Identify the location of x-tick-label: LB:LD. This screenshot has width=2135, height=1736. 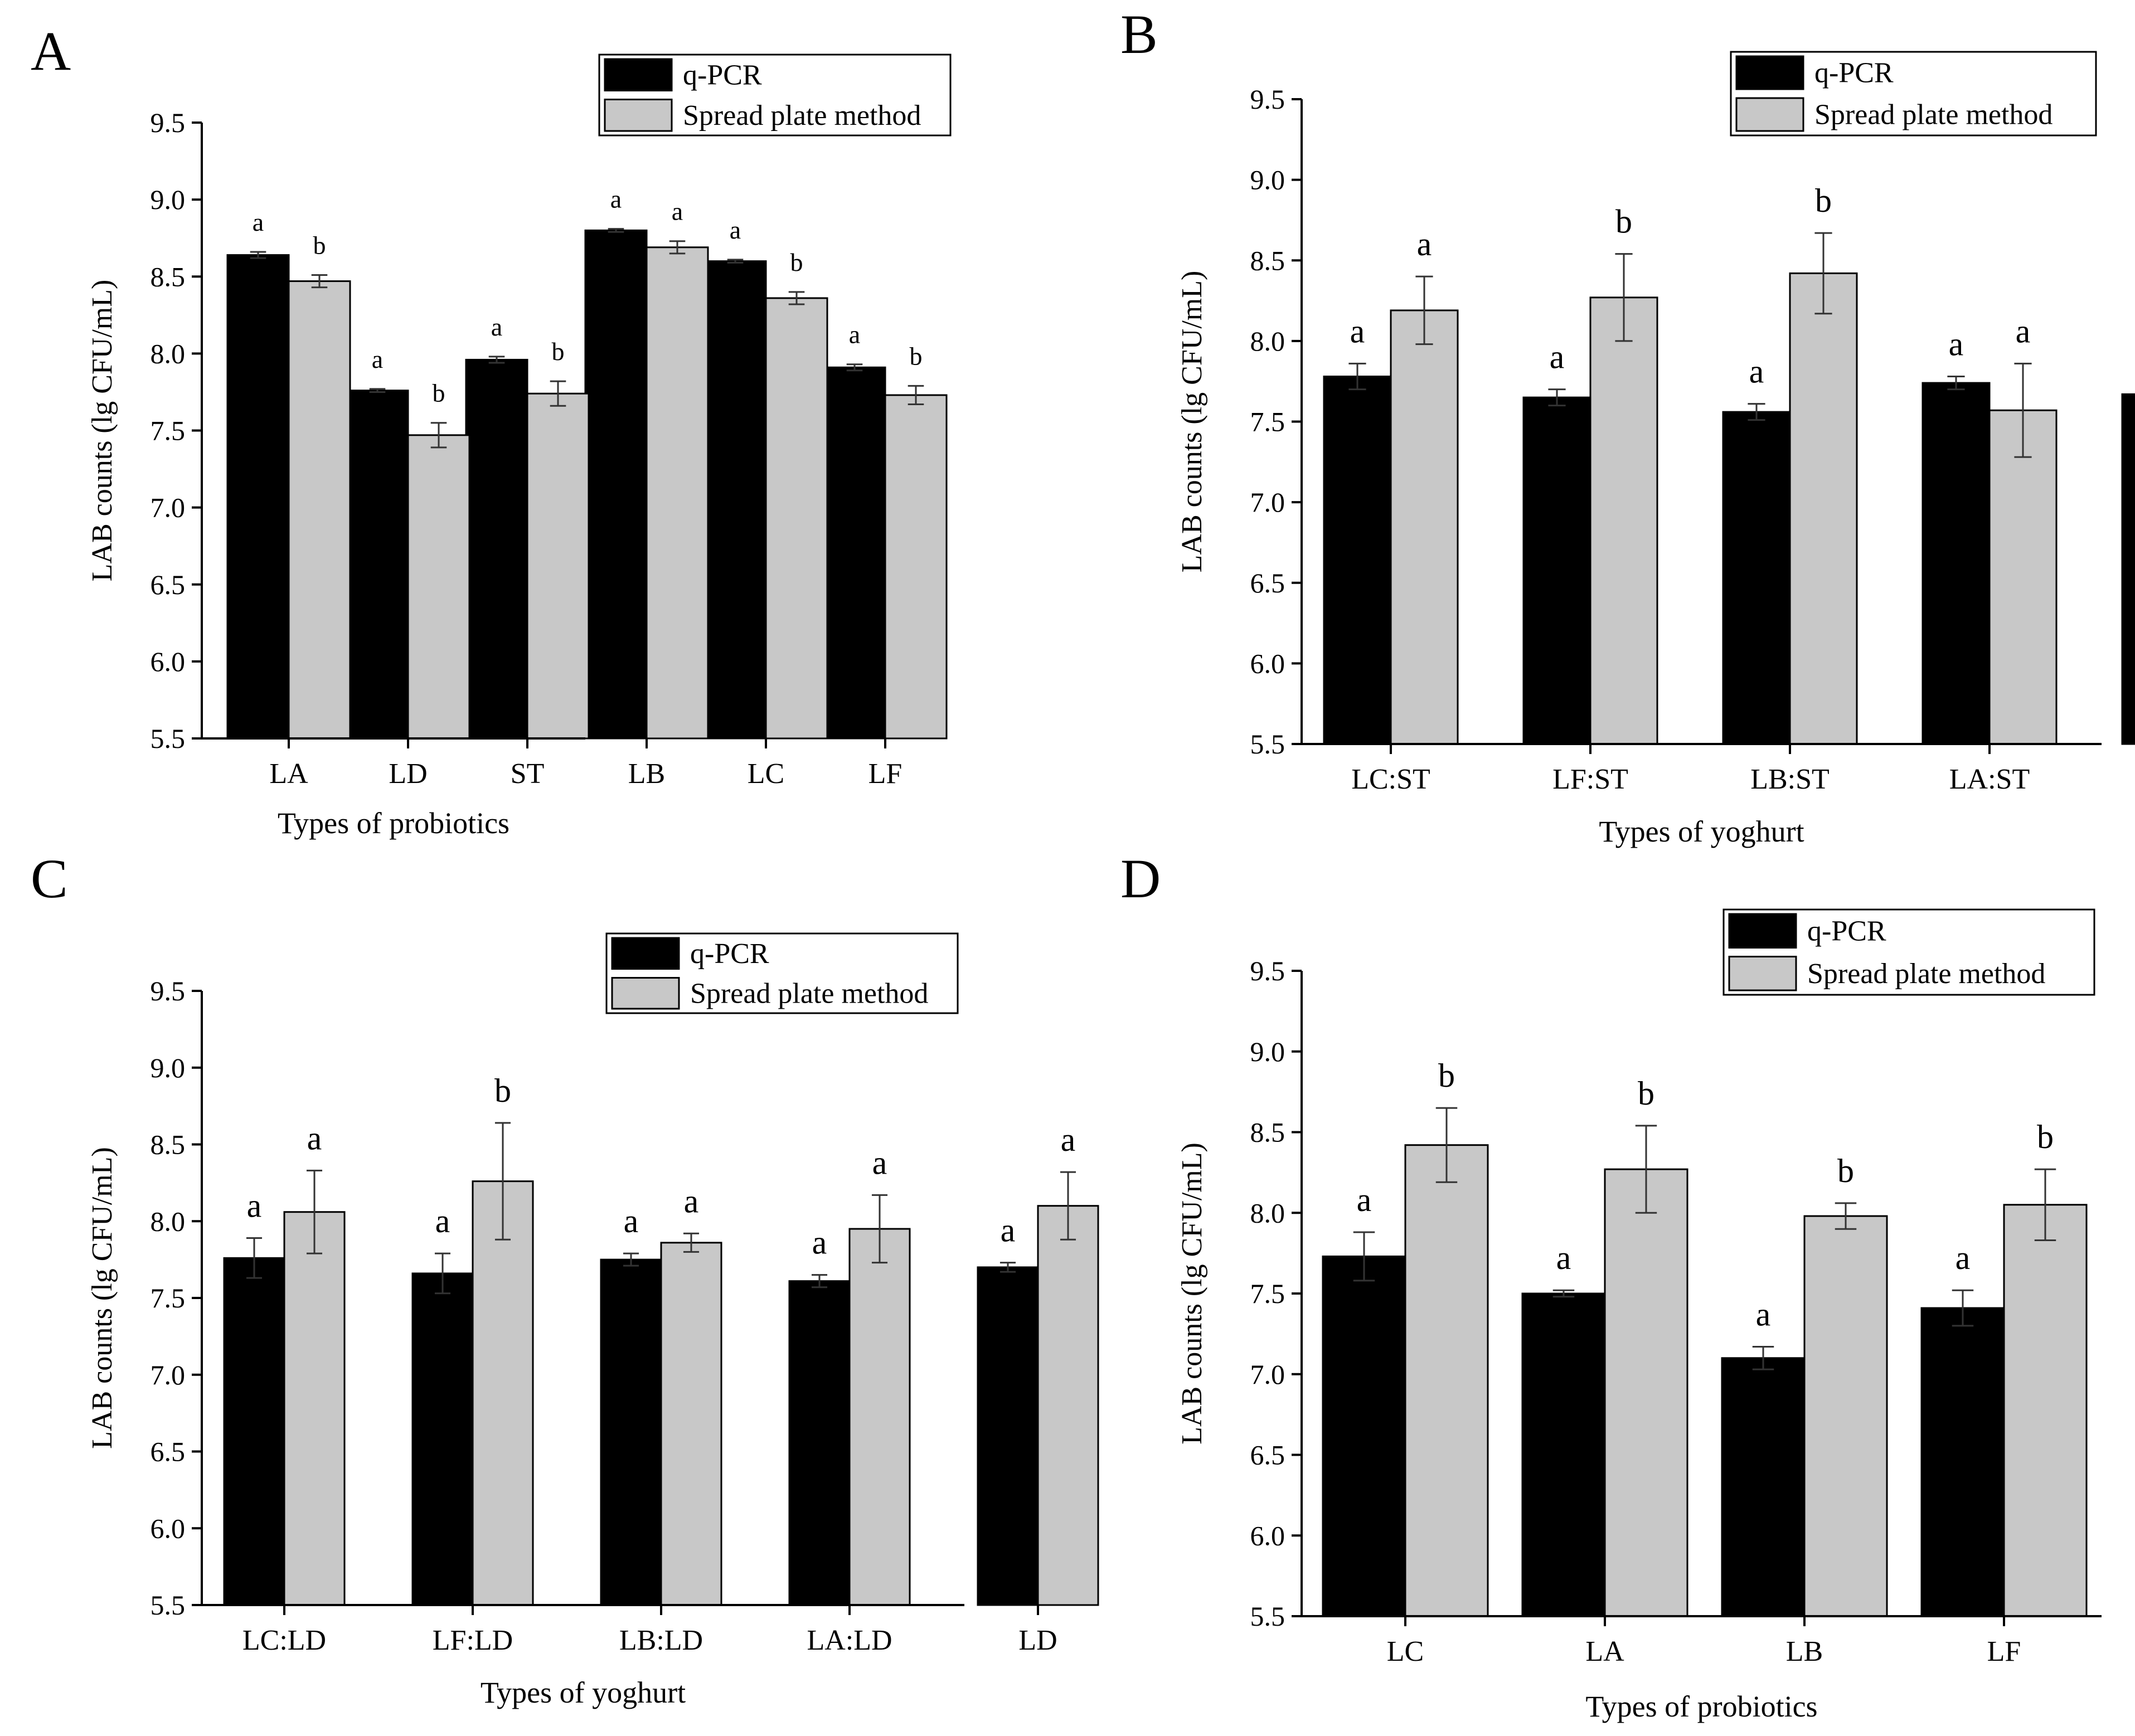
(661, 1640).